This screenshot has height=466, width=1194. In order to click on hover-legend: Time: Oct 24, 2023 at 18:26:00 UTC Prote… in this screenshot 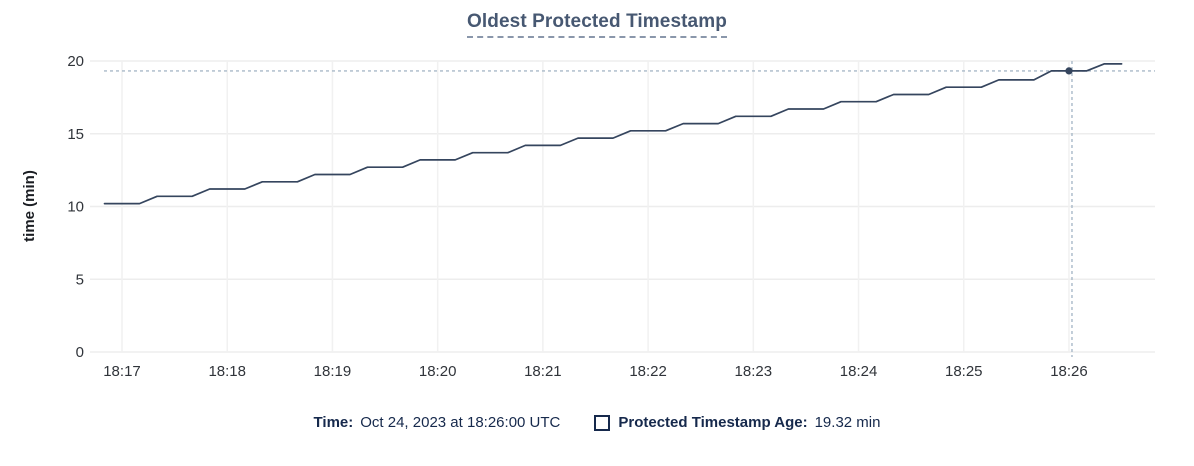, I will do `click(597, 422)`.